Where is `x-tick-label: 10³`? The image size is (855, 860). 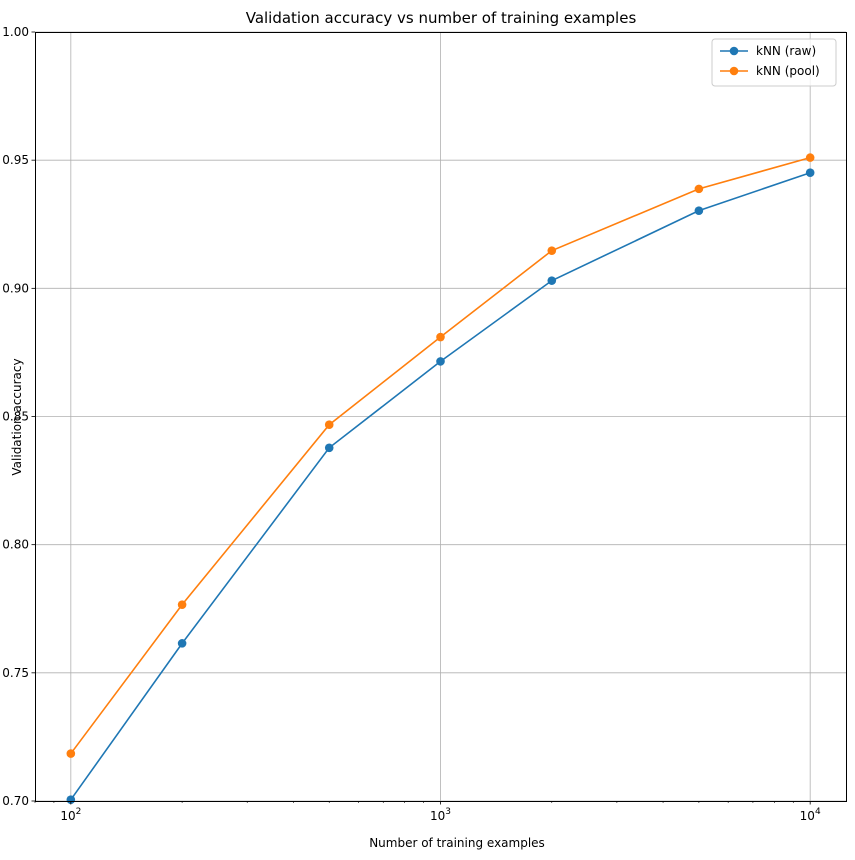 x-tick-label: 10³ is located at coordinates (440, 815).